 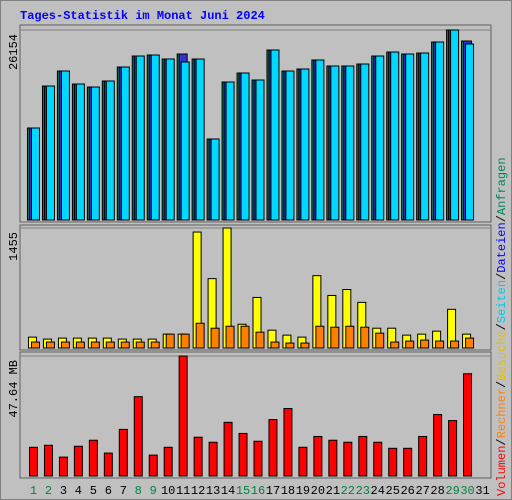 I want to click on x-tick-label: 9, so click(x=153, y=491).